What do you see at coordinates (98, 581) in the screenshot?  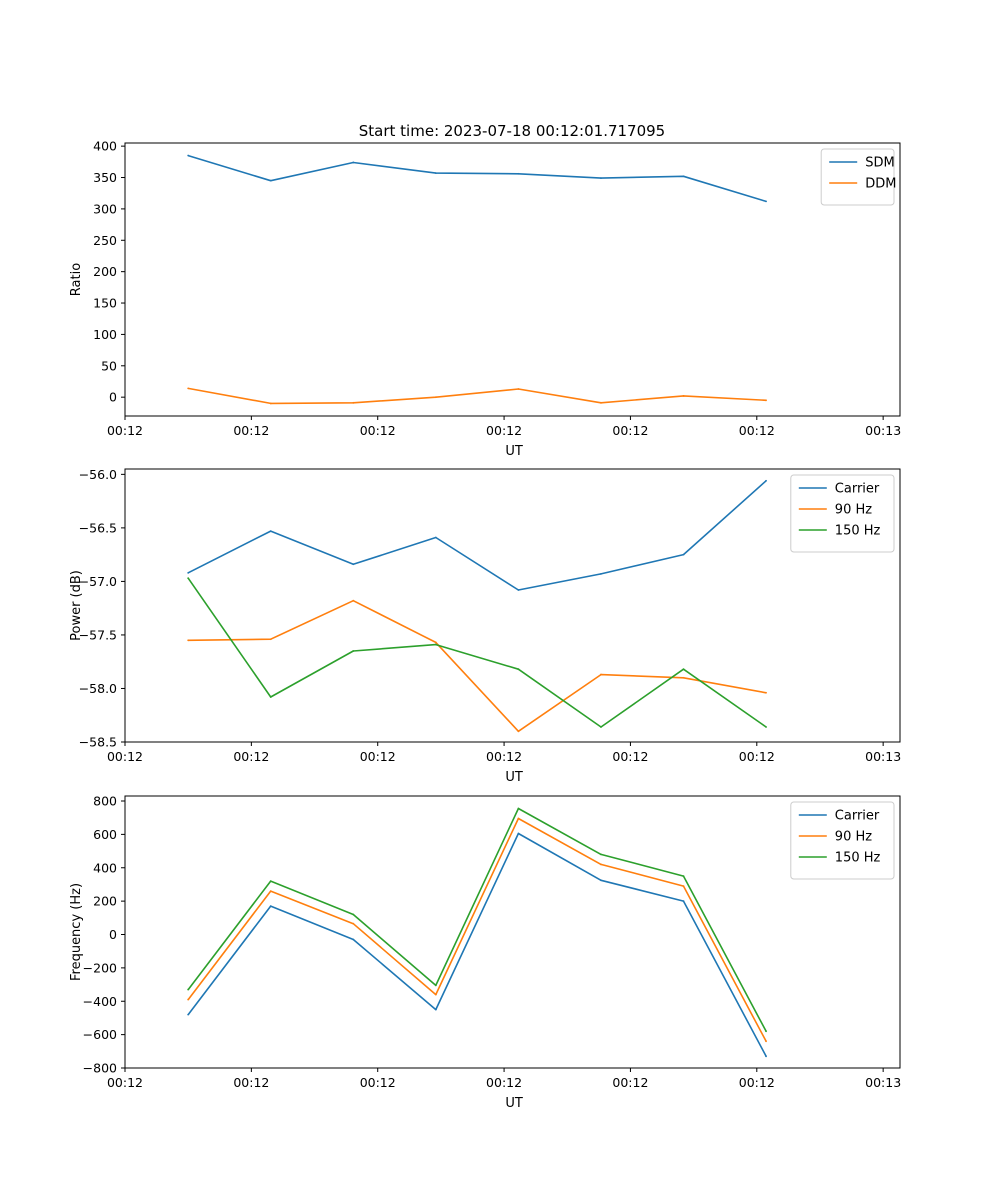 I see `y-tick-label: −57.0` at bounding box center [98, 581].